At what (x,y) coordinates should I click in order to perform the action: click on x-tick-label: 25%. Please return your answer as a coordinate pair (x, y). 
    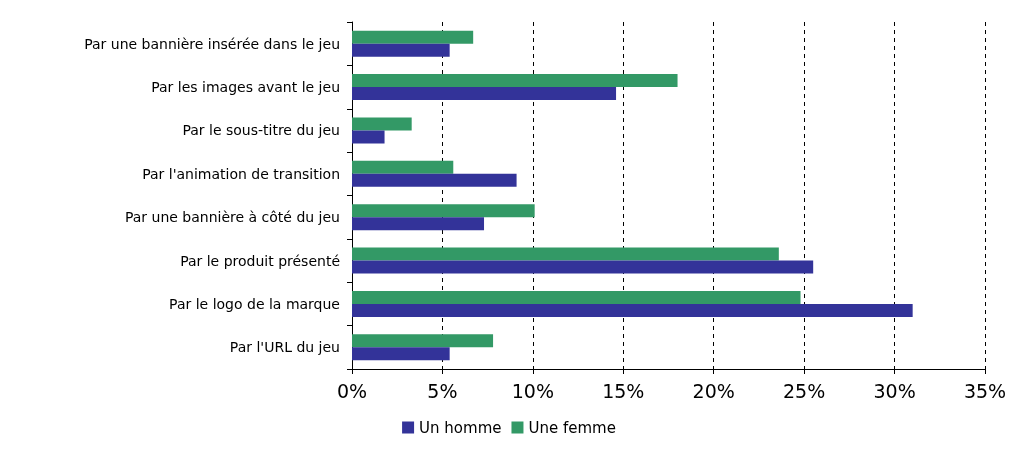
    Looking at the image, I should click on (804, 390).